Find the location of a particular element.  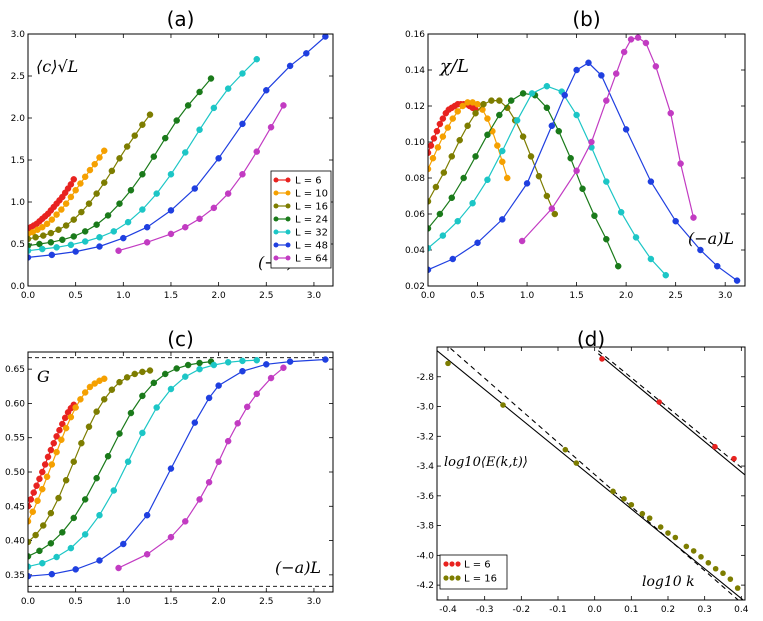

x-tick-label: -0.2 is located at coordinates (522, 610).